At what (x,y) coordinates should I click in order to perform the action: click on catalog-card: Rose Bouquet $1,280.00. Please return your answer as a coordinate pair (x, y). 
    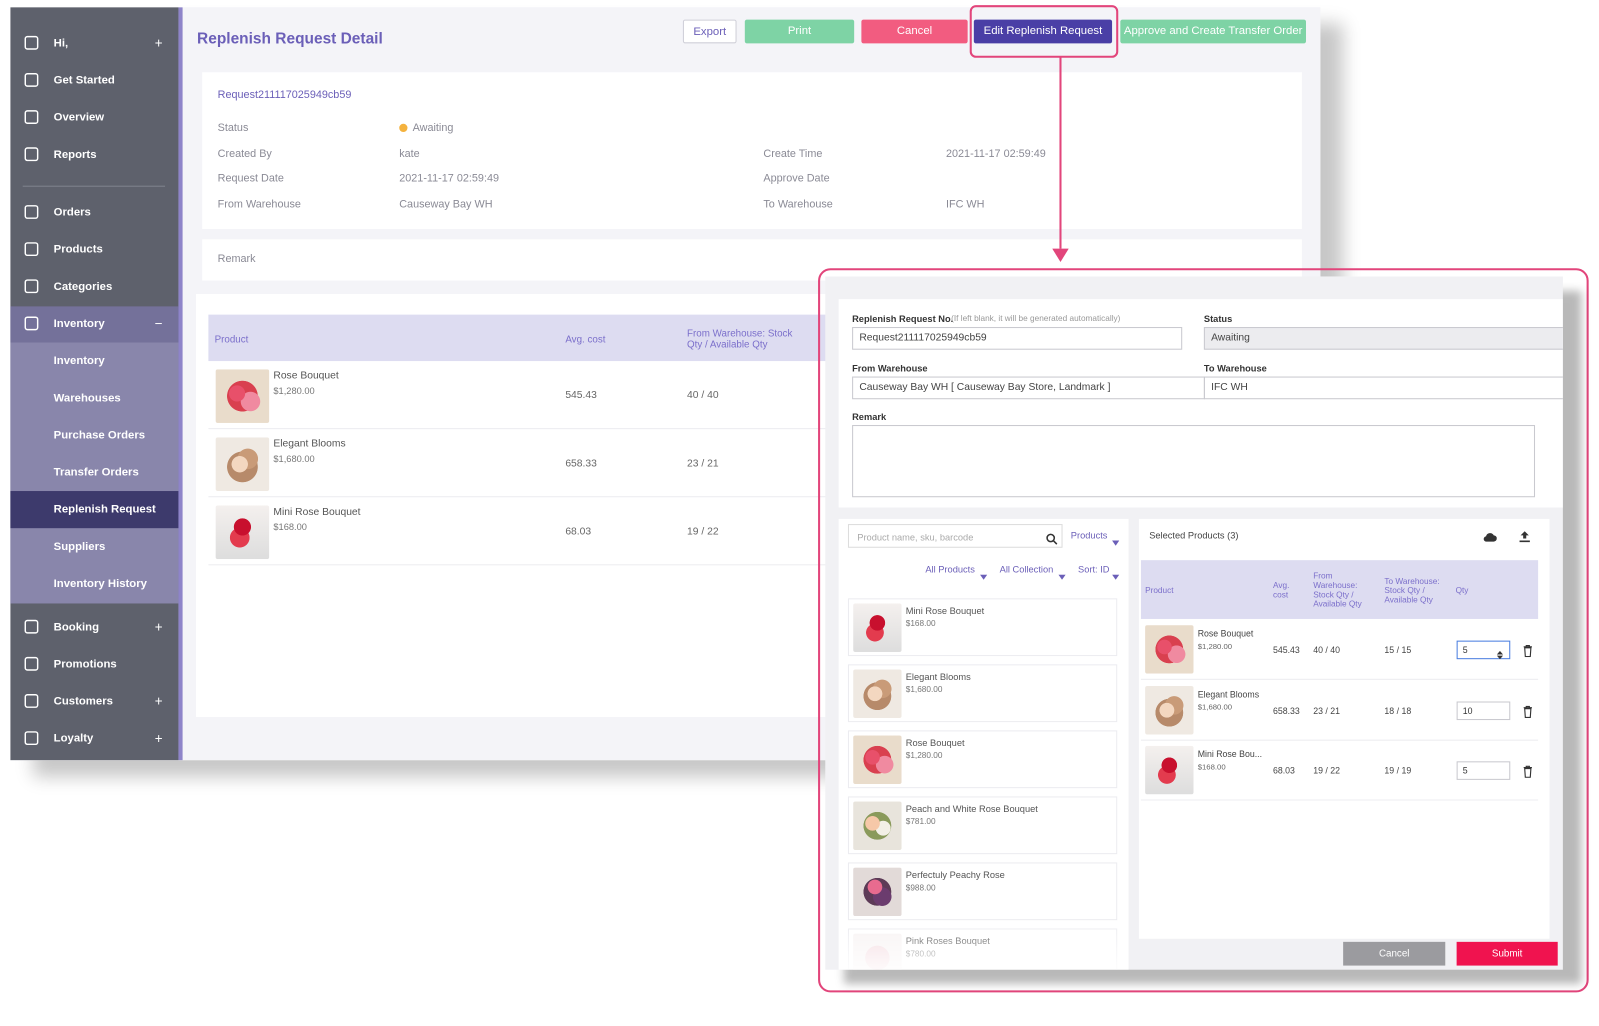
    Looking at the image, I should click on (982, 759).